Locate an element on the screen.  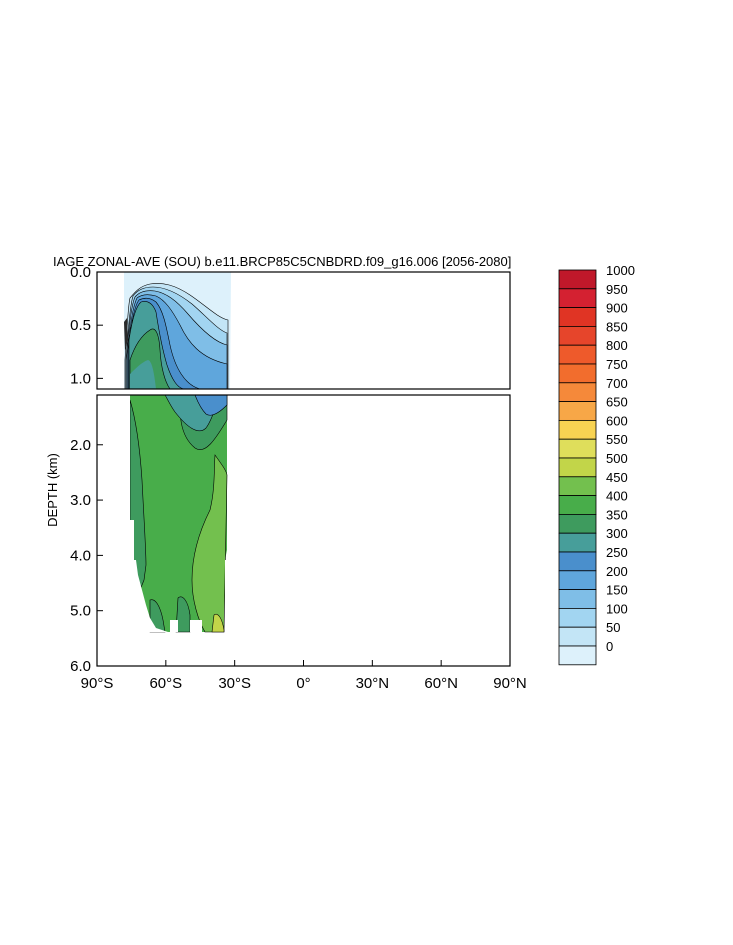
y-tick-label: 4.0 is located at coordinates (80, 555).